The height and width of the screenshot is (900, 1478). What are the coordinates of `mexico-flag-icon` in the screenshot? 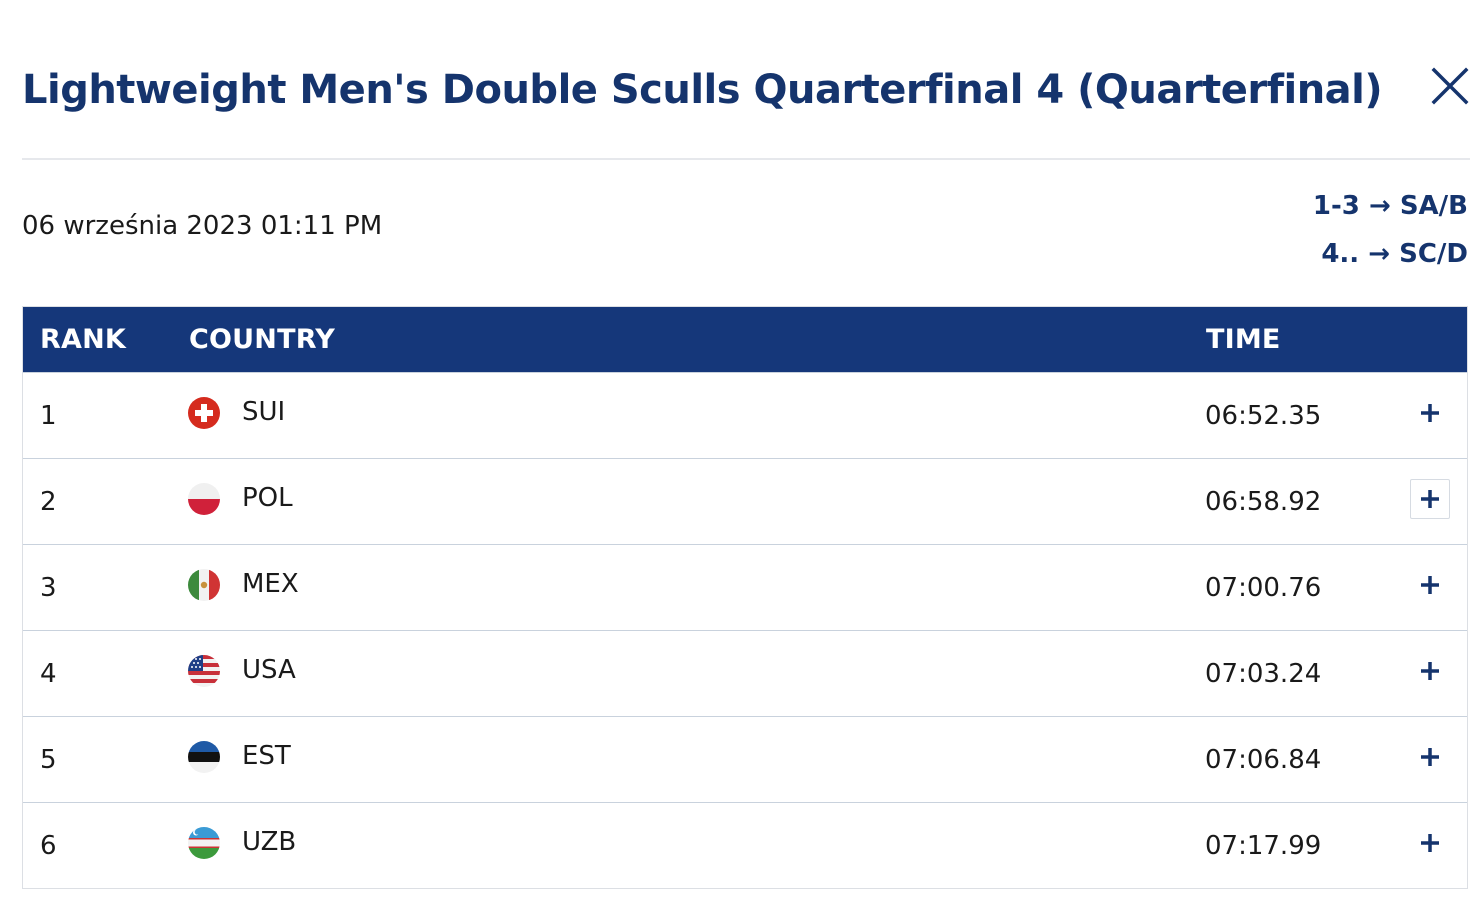 It's located at (204, 585).